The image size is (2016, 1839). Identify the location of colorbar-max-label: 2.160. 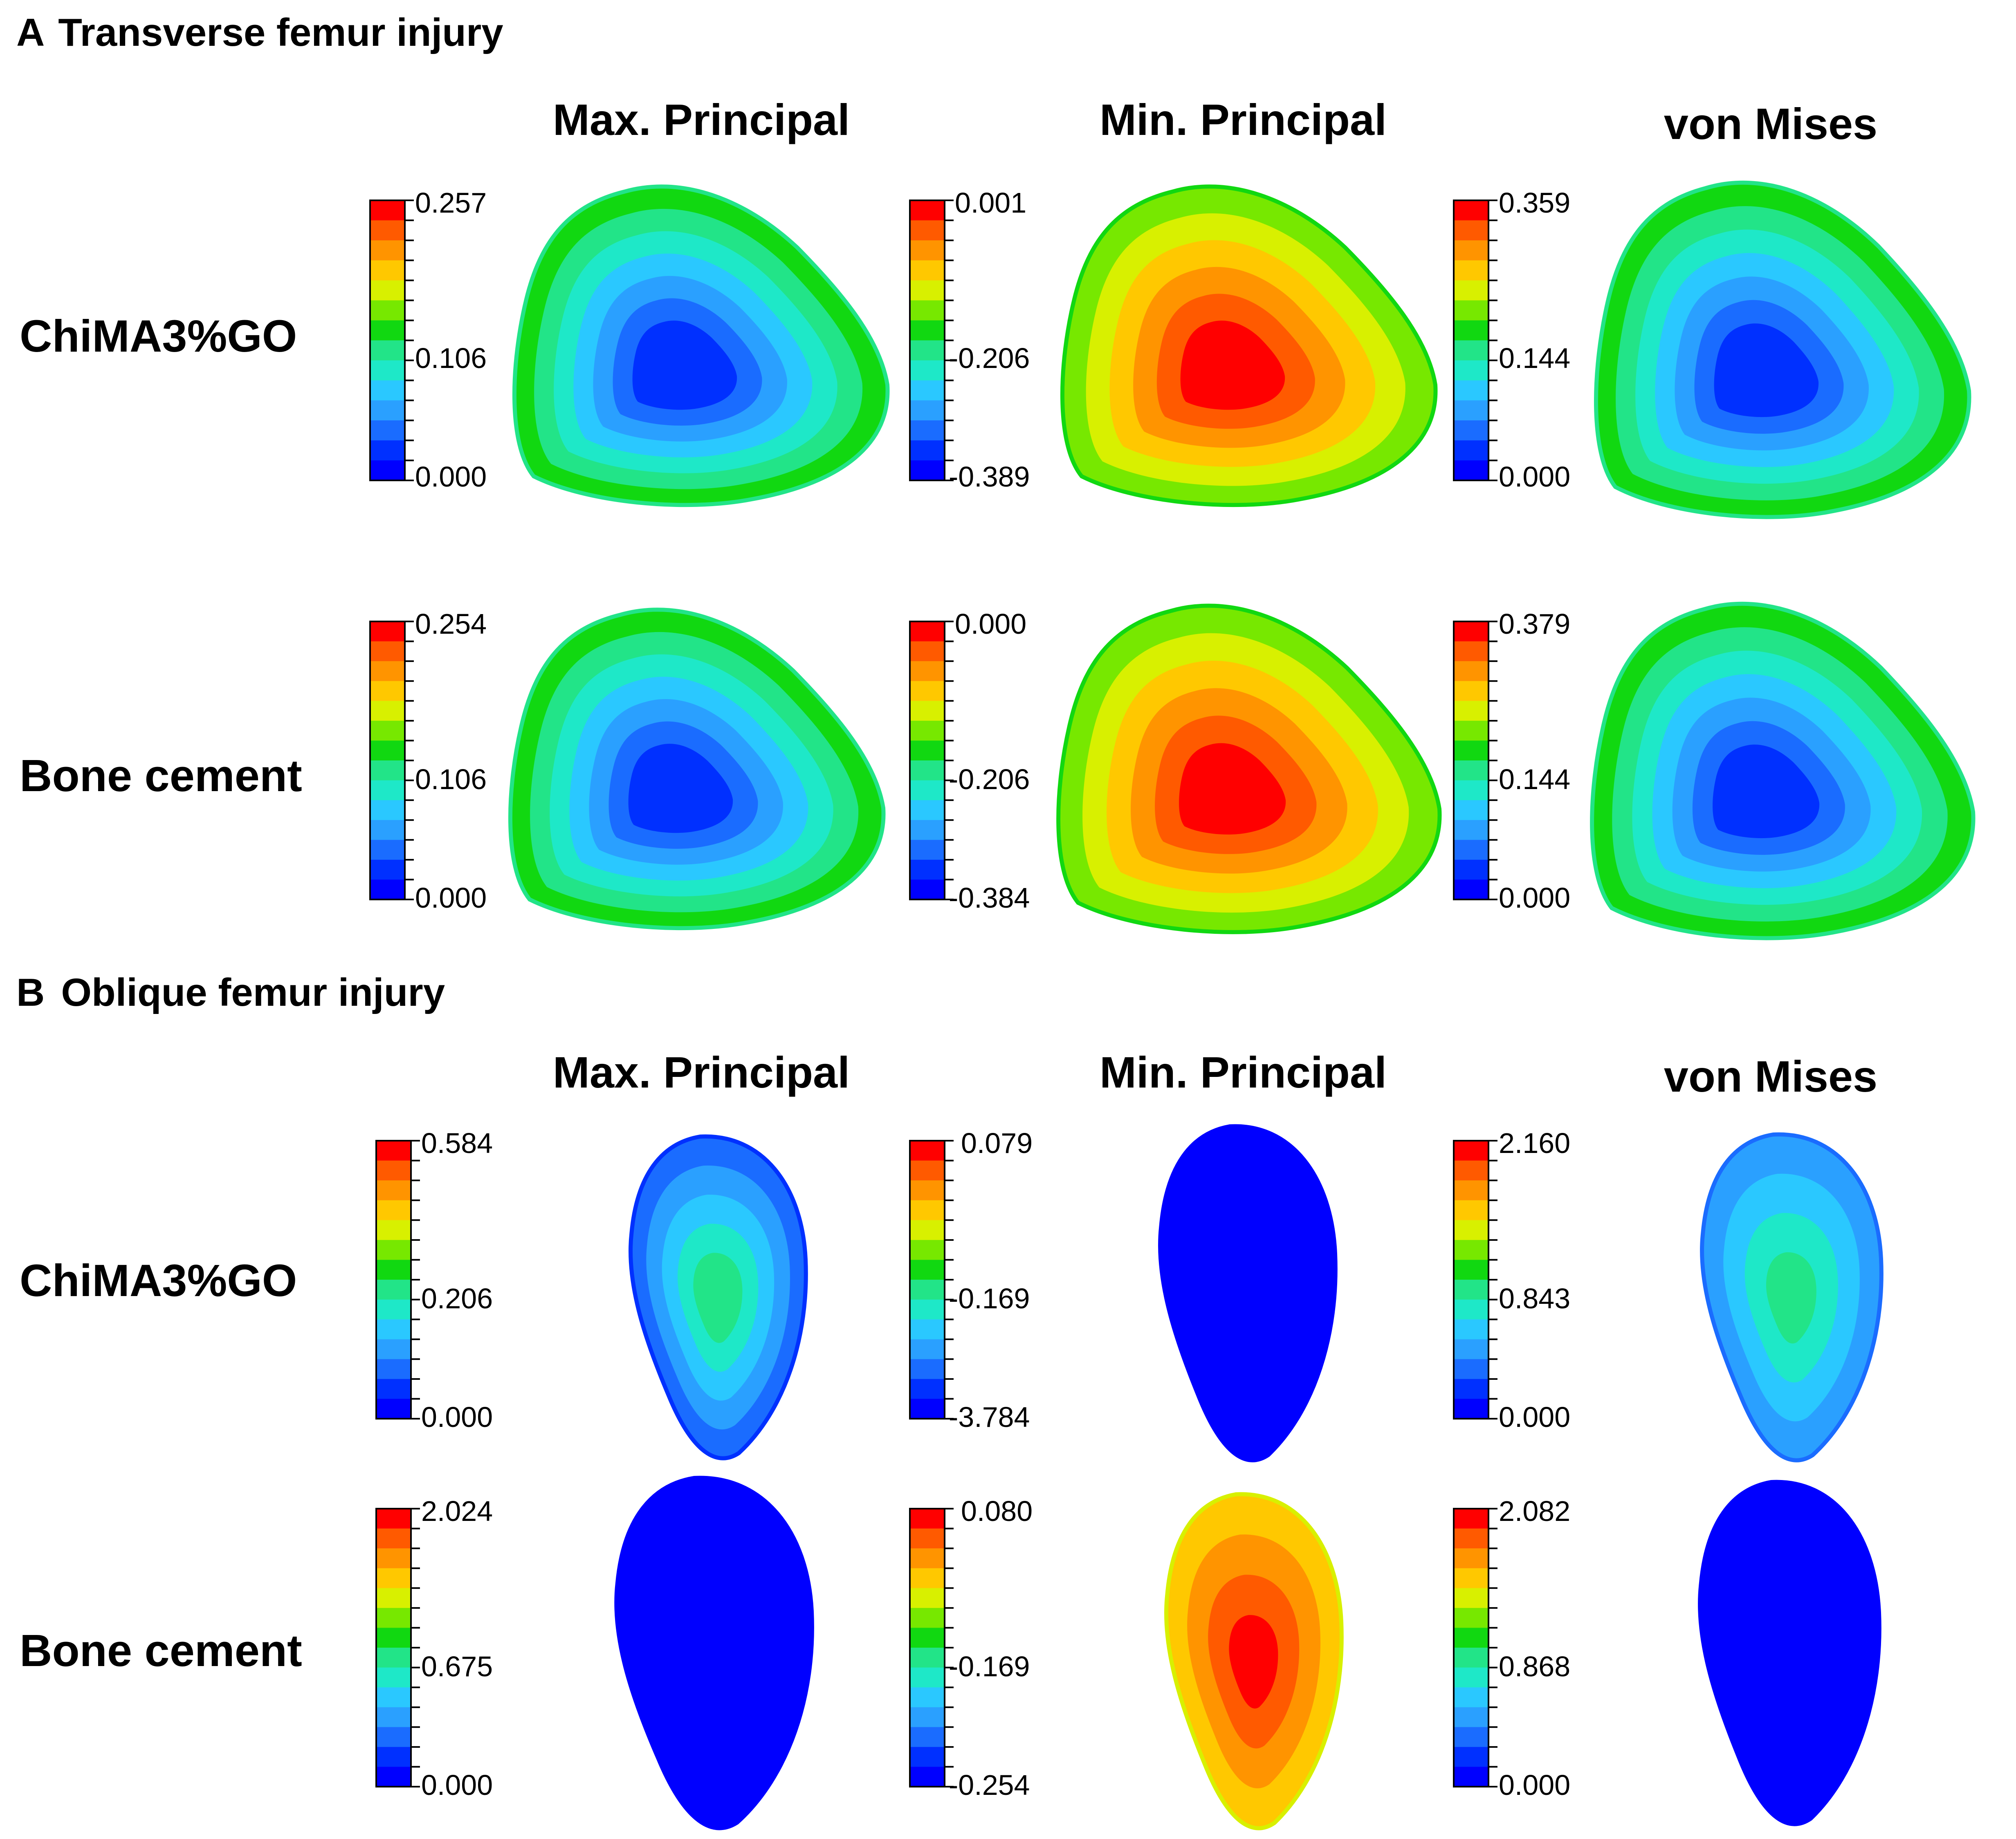
(1534, 1143).